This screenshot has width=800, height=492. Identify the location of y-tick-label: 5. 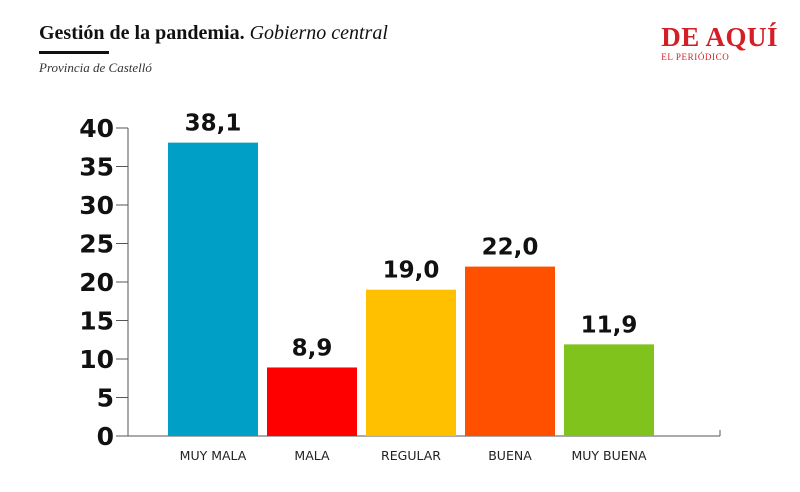
(105, 398).